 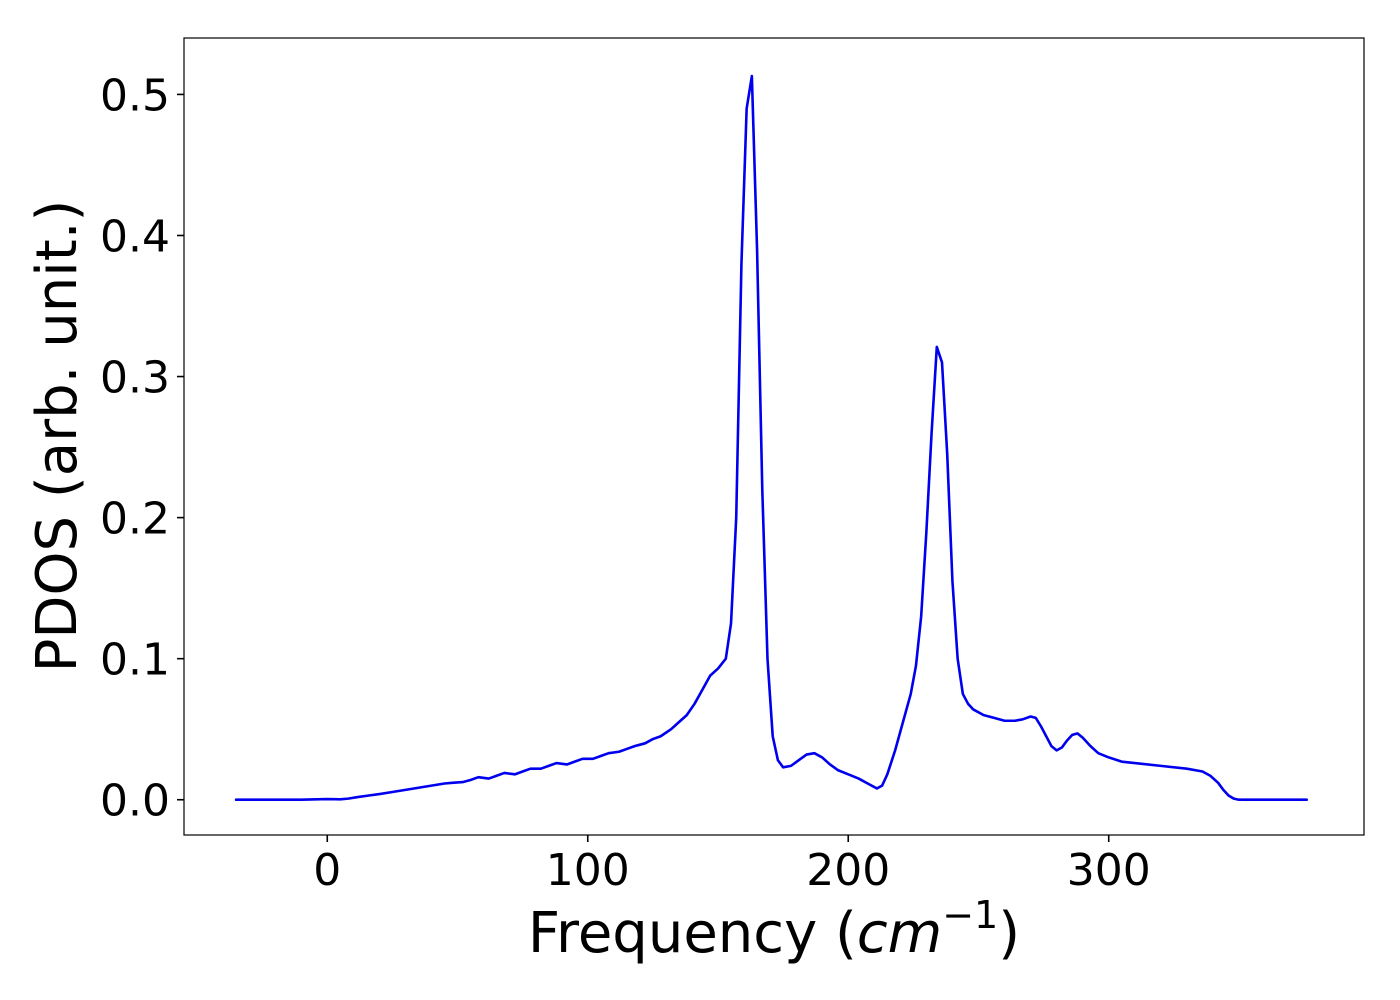 What do you see at coordinates (135, 660) in the screenshot?
I see `y-tick-label: 0.1` at bounding box center [135, 660].